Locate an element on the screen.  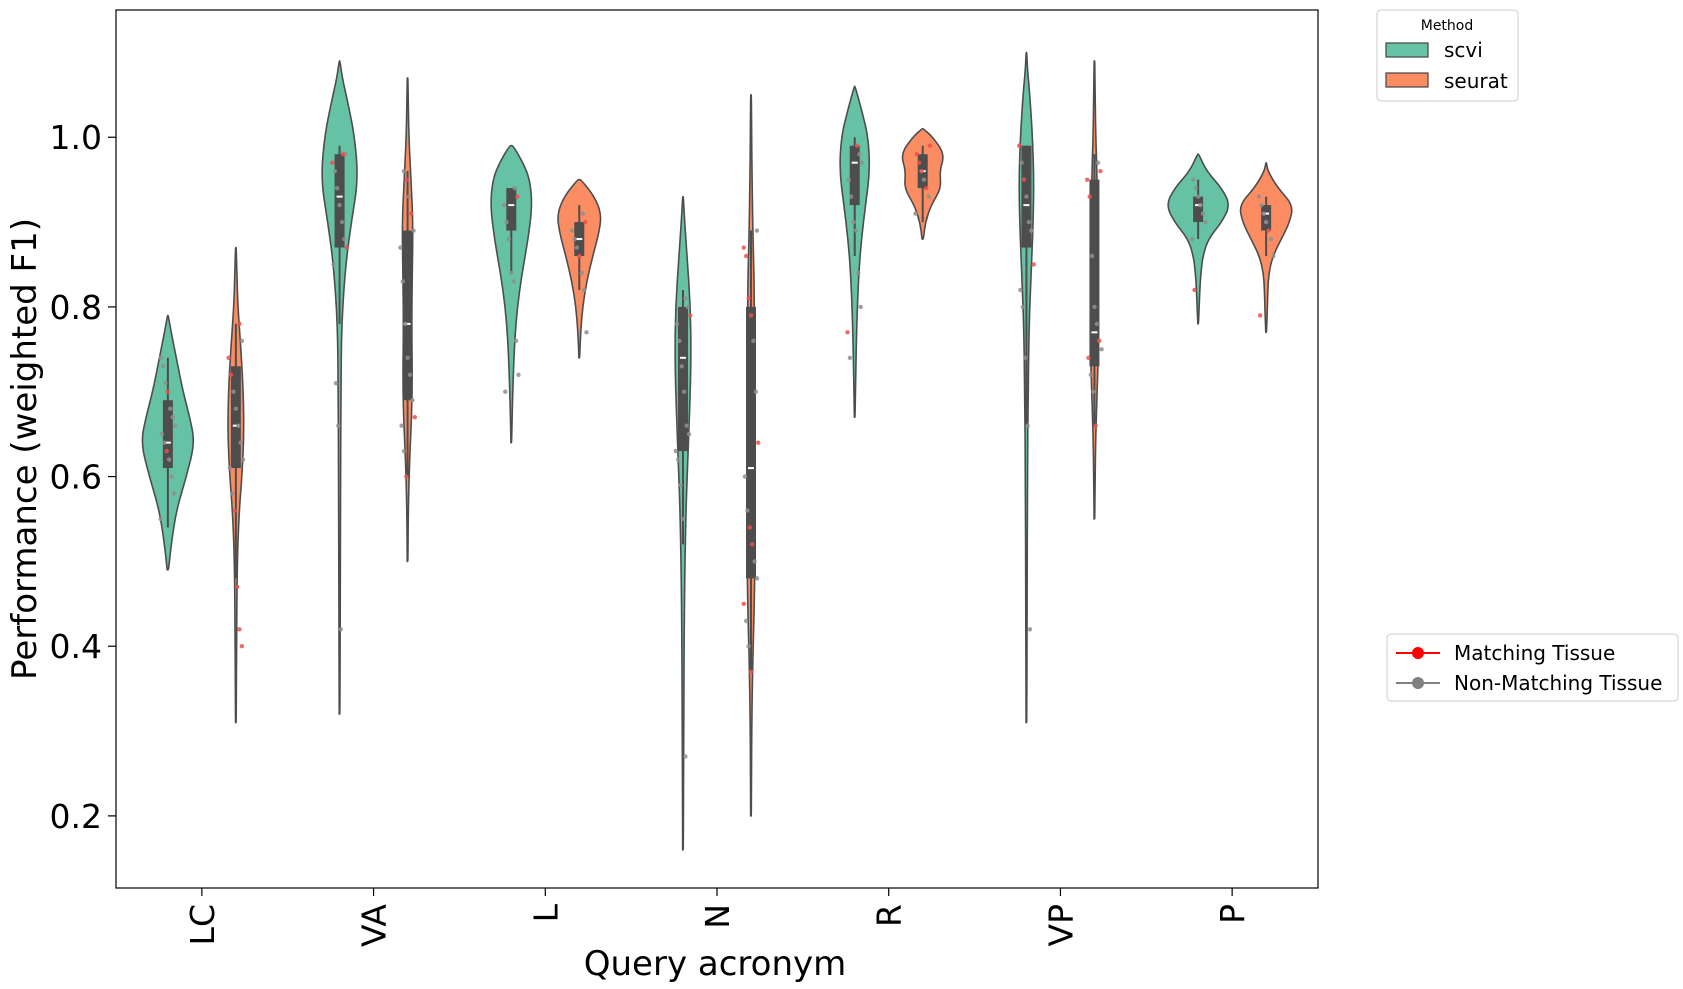
violin-scvi-r is located at coordinates (855, 251).